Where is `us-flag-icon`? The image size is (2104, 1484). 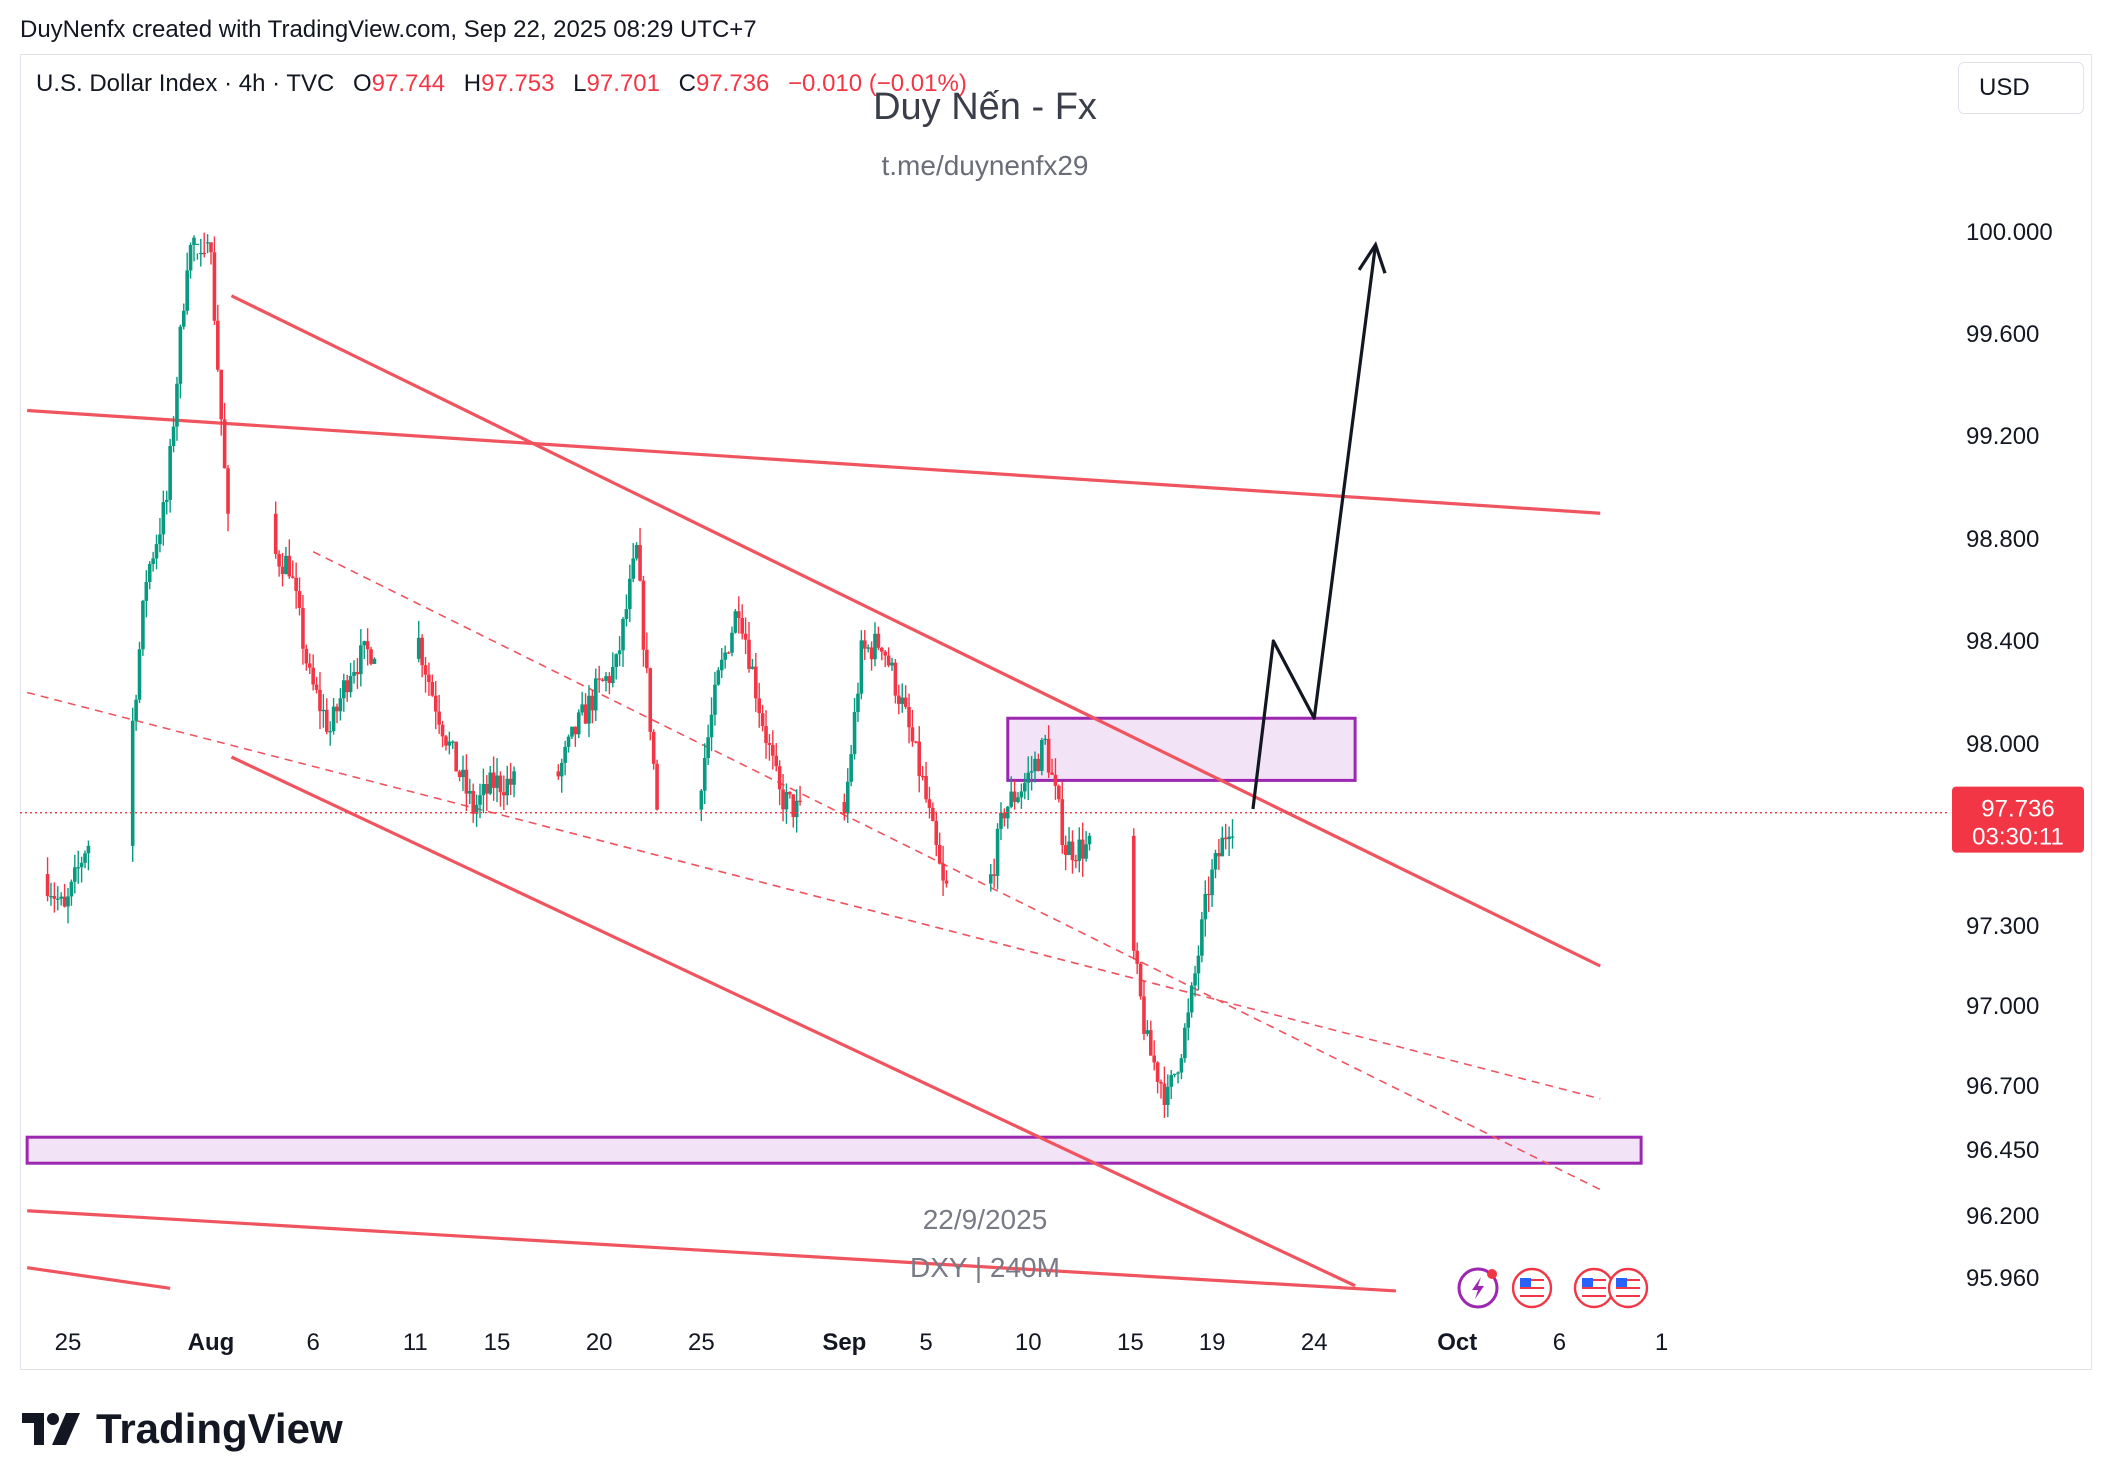 us-flag-icon is located at coordinates (1532, 1288).